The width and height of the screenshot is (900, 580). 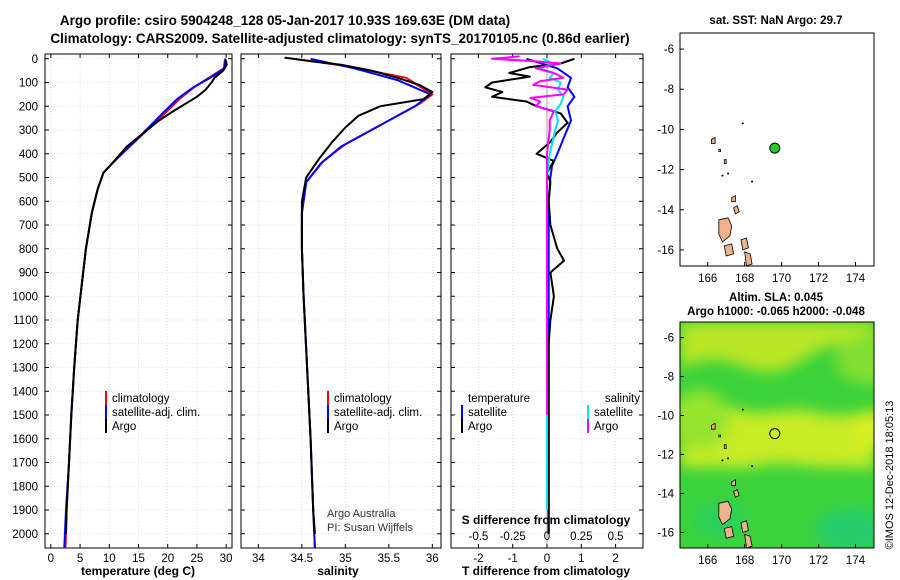 What do you see at coordinates (581, 537) in the screenshot?
I see `x2-tick-label: 0.25` at bounding box center [581, 537].